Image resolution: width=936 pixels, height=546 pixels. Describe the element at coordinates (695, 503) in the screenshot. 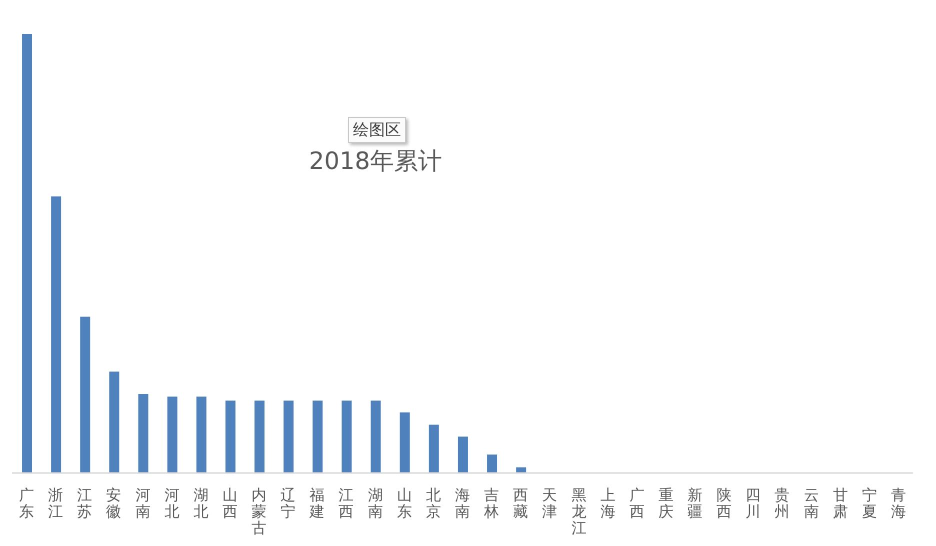

I see `x-tick-label: 新疆` at that location.